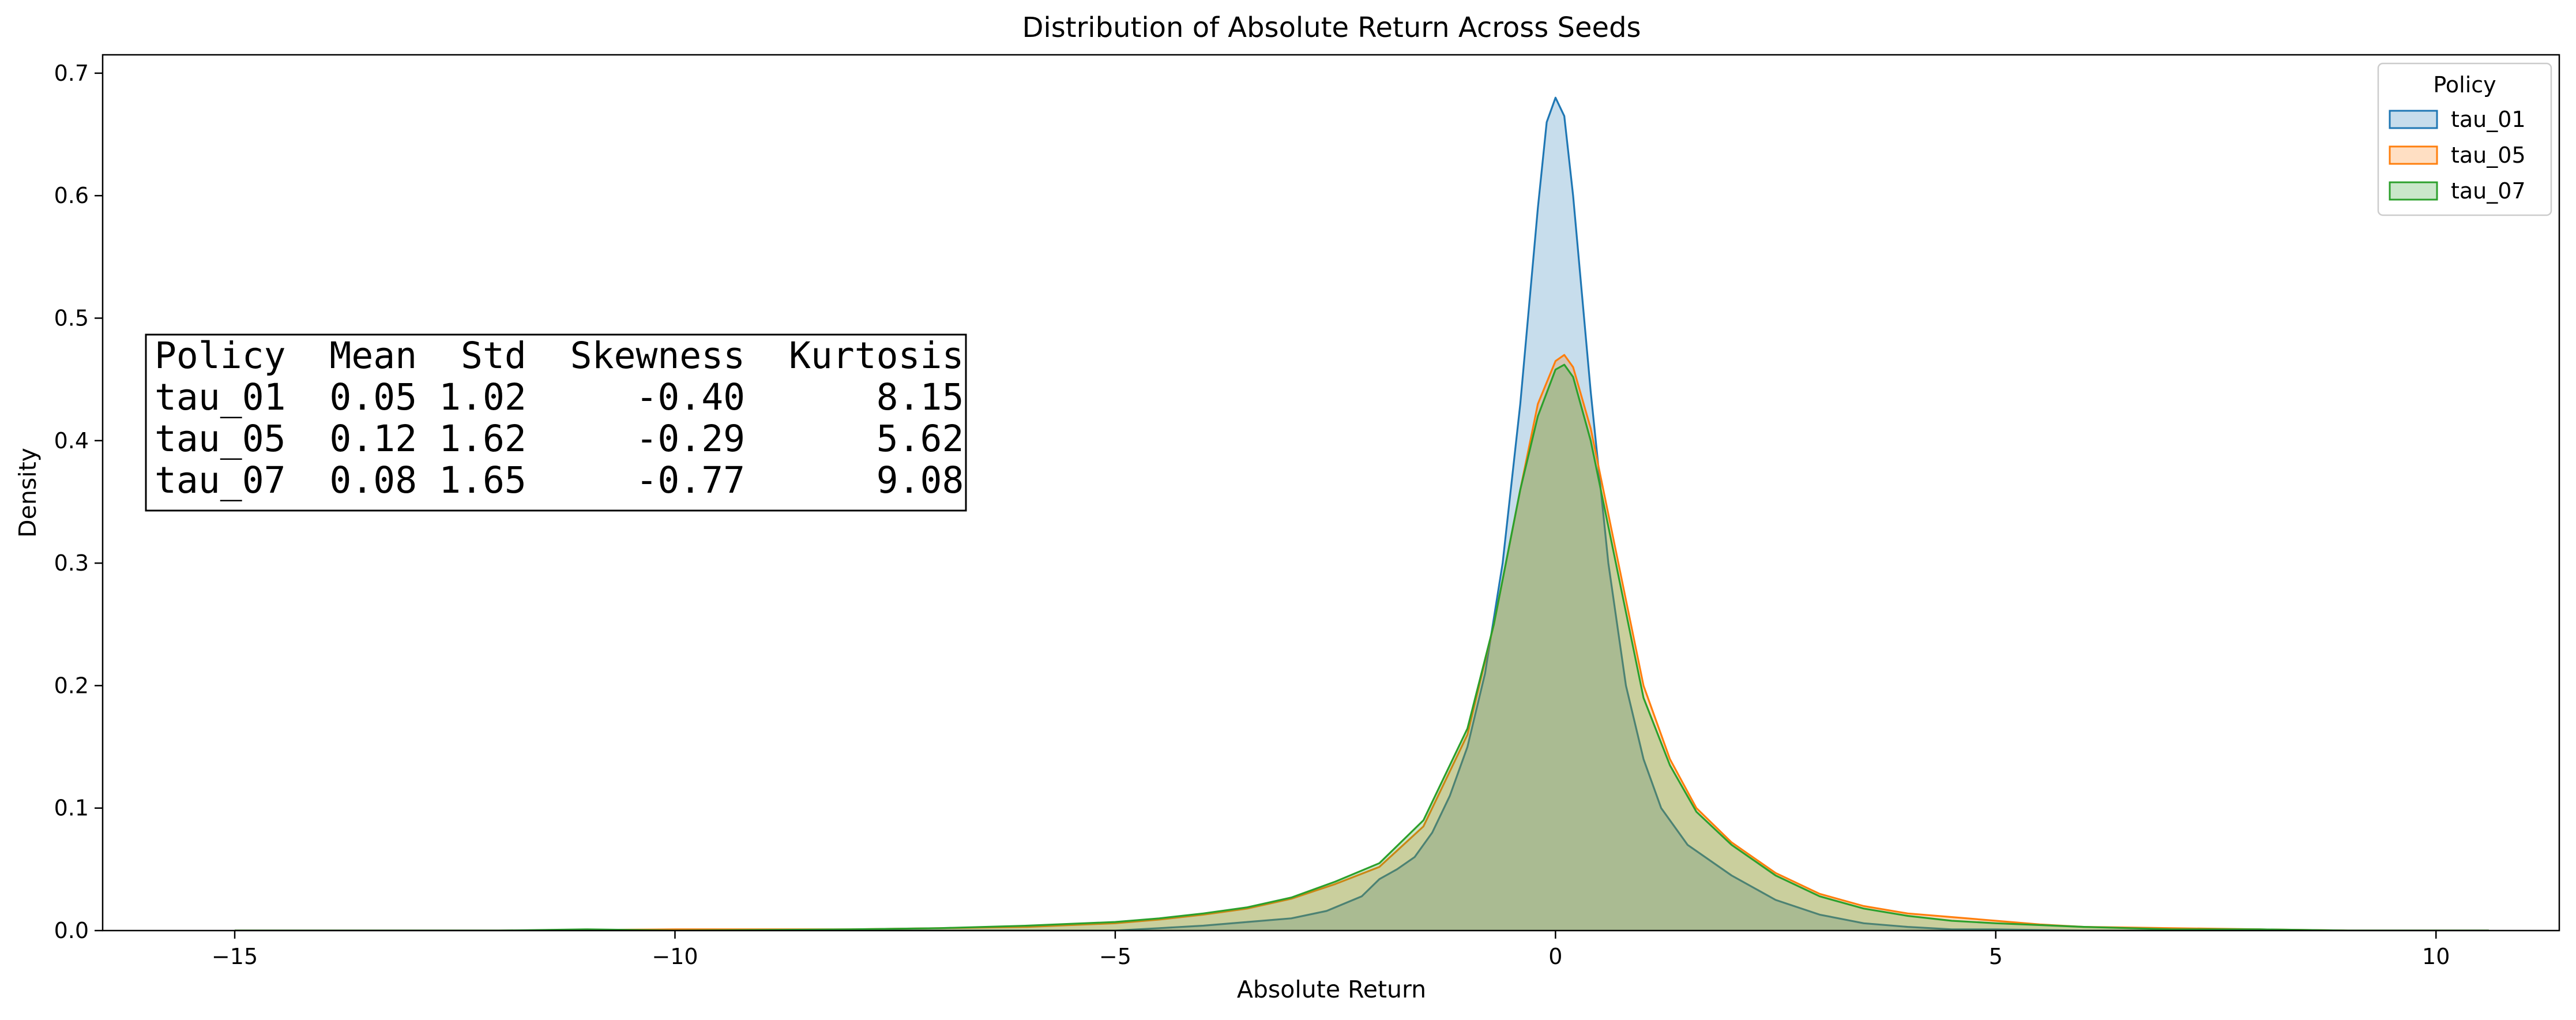 This screenshot has width=2576, height=1020. What do you see at coordinates (2488, 191) in the screenshot?
I see `legend-label-tau_07: tau_07` at bounding box center [2488, 191].